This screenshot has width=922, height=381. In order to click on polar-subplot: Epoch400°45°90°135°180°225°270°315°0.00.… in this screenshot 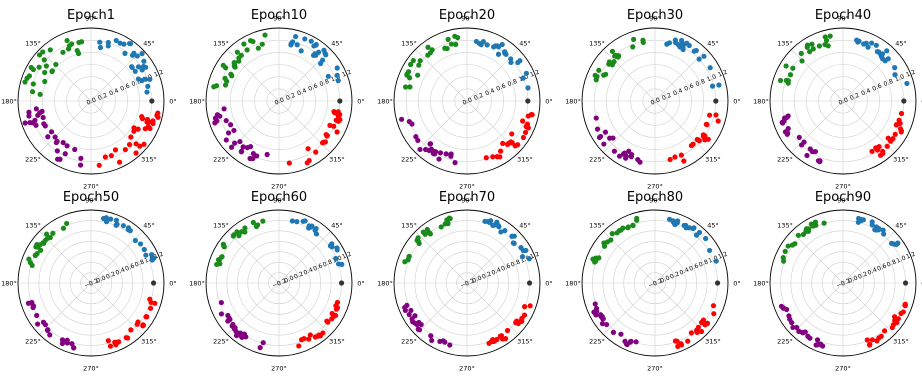, I will do `click(837, 99)`.